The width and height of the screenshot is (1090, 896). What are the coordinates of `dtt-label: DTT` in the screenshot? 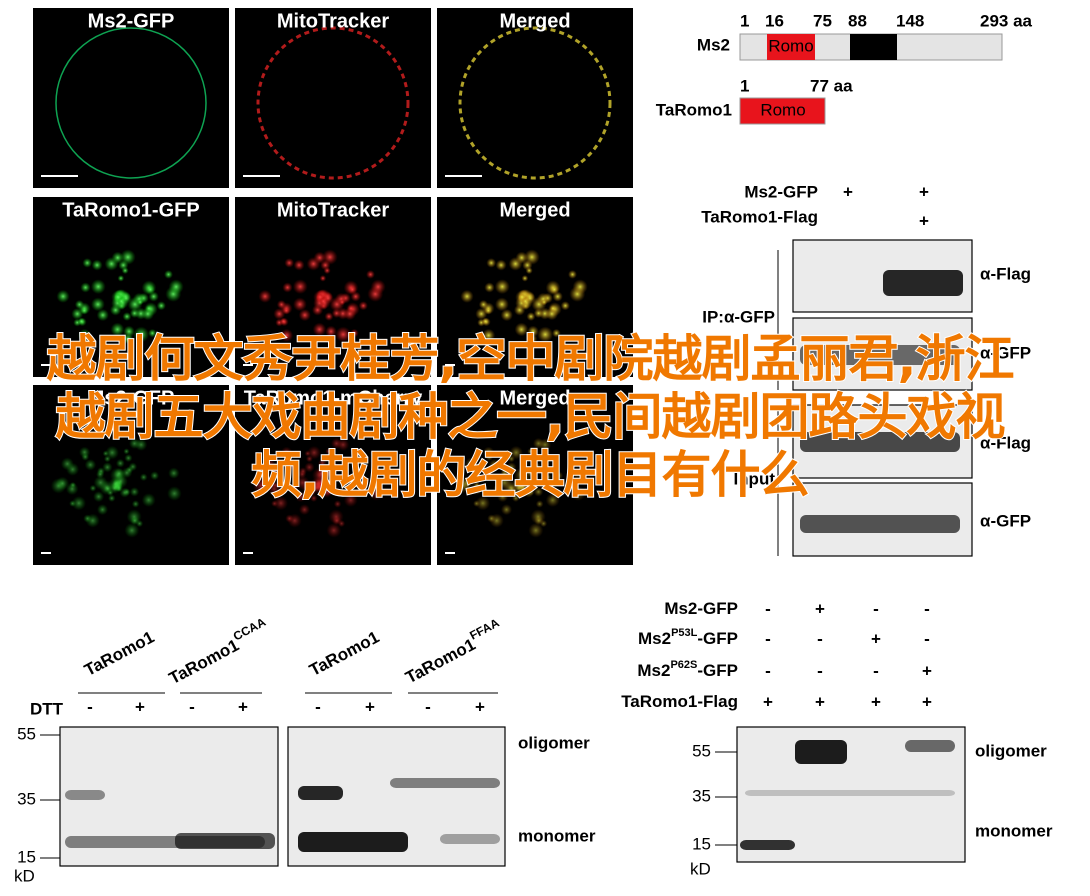 It's located at (47, 708).